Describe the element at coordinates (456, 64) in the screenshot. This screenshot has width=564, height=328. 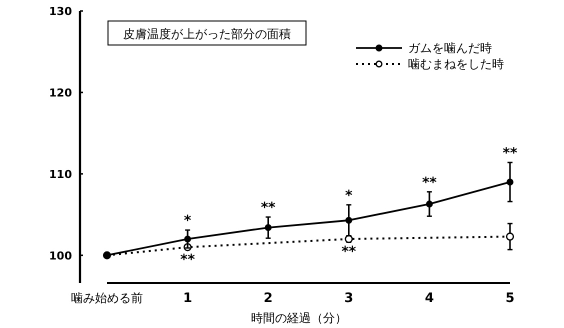
I see `legend-label: 噛むまねをした時` at that location.